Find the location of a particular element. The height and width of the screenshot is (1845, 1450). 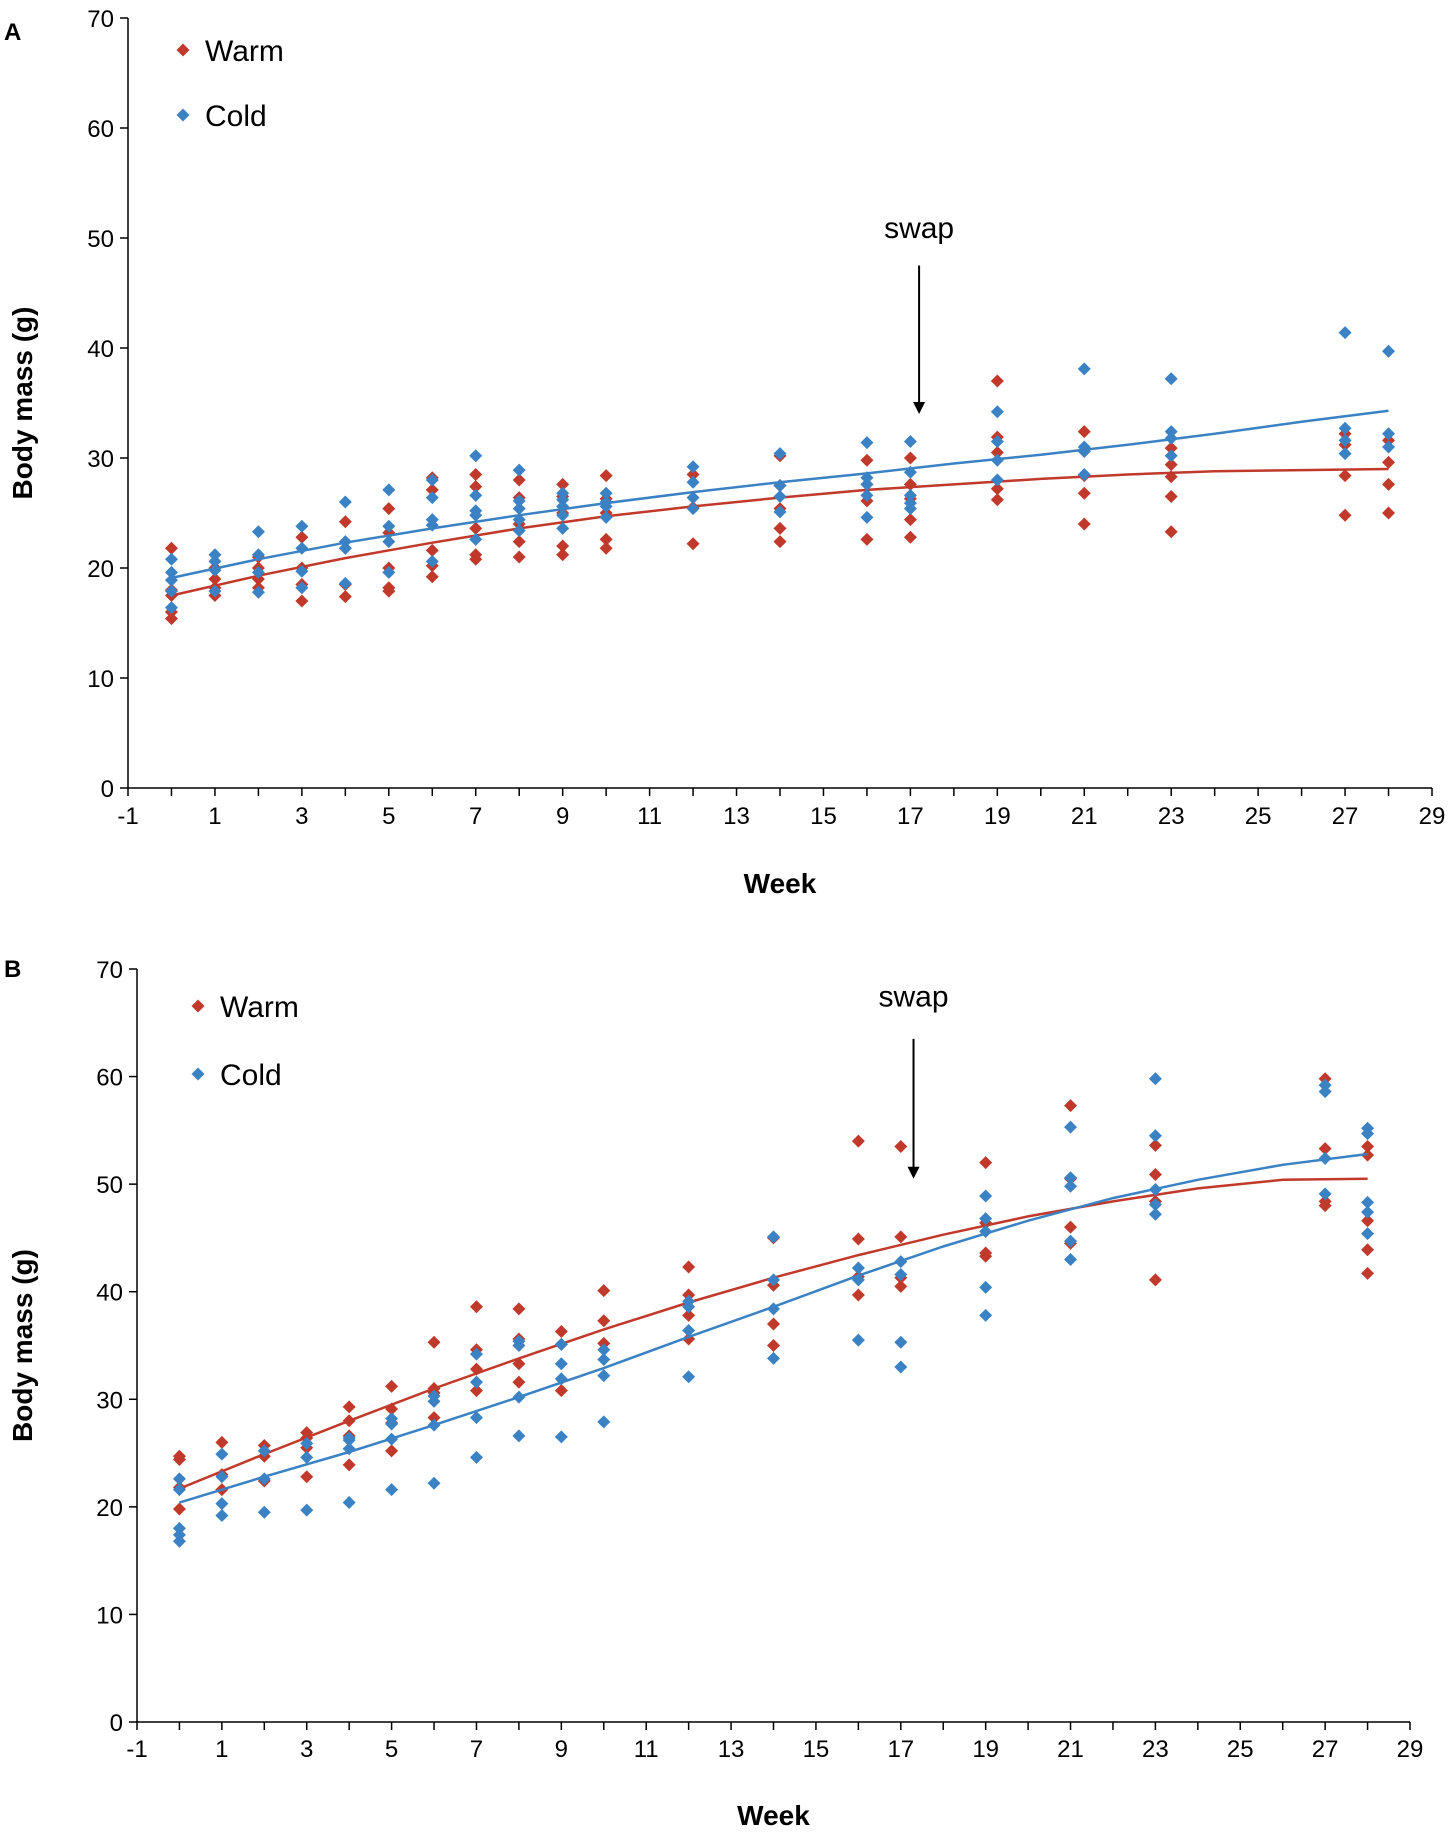

x-tick-label: 17 is located at coordinates (910, 816).